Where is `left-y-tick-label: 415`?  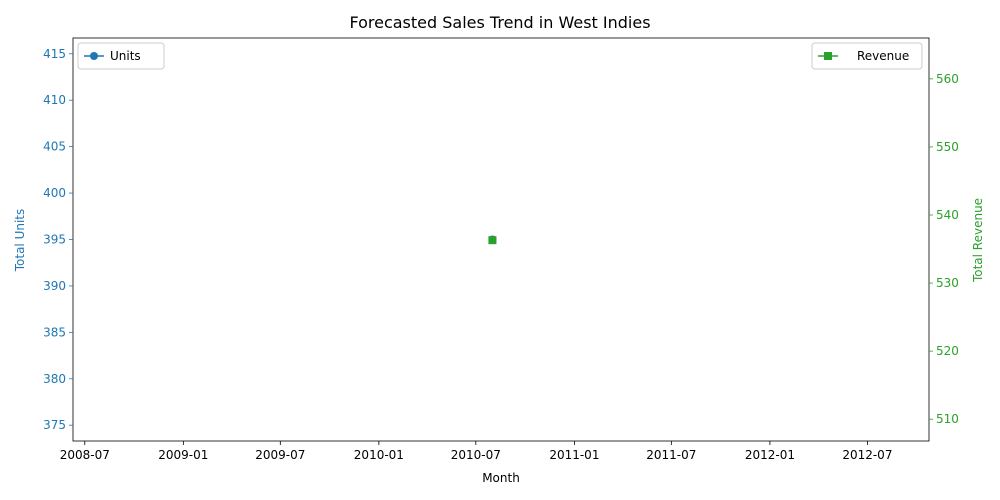
left-y-tick-label: 415 is located at coordinates (54, 54).